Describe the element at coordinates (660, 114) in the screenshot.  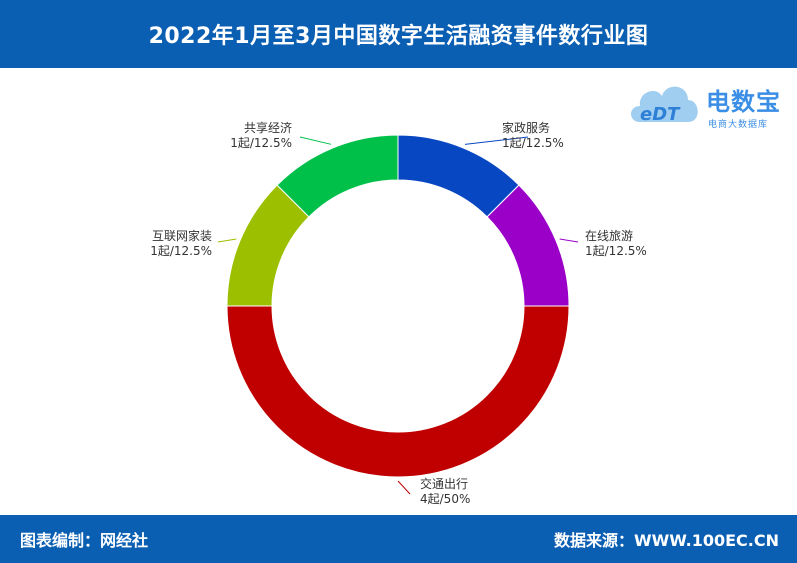
I see `logo-badge-text: eDT` at that location.